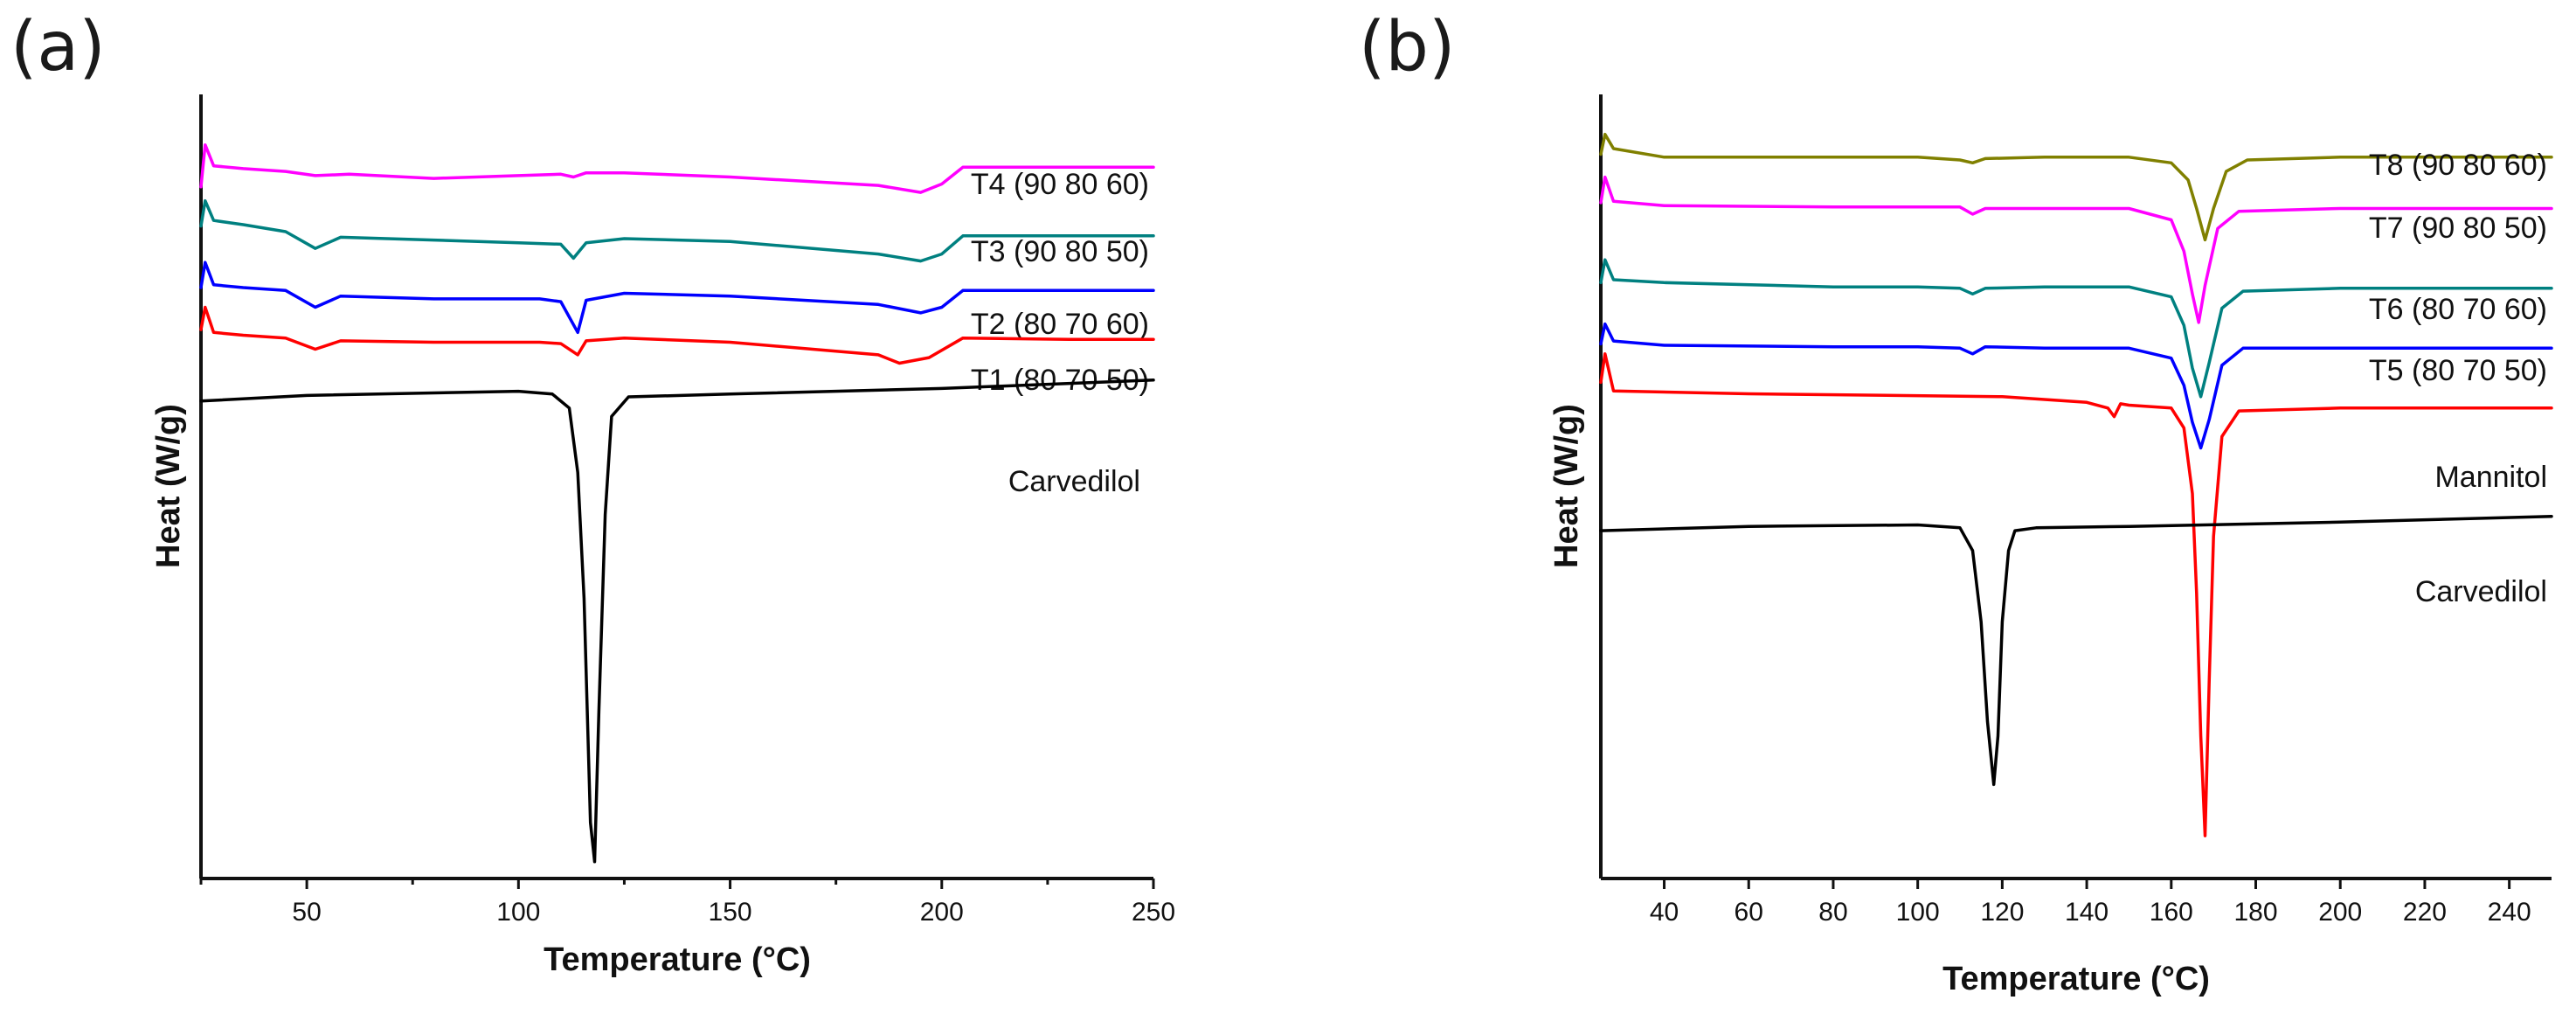 The width and height of the screenshot is (2576, 1014). What do you see at coordinates (1060, 324) in the screenshot?
I see `panel-a-series-label-t2: T2 (80 70 60)` at bounding box center [1060, 324].